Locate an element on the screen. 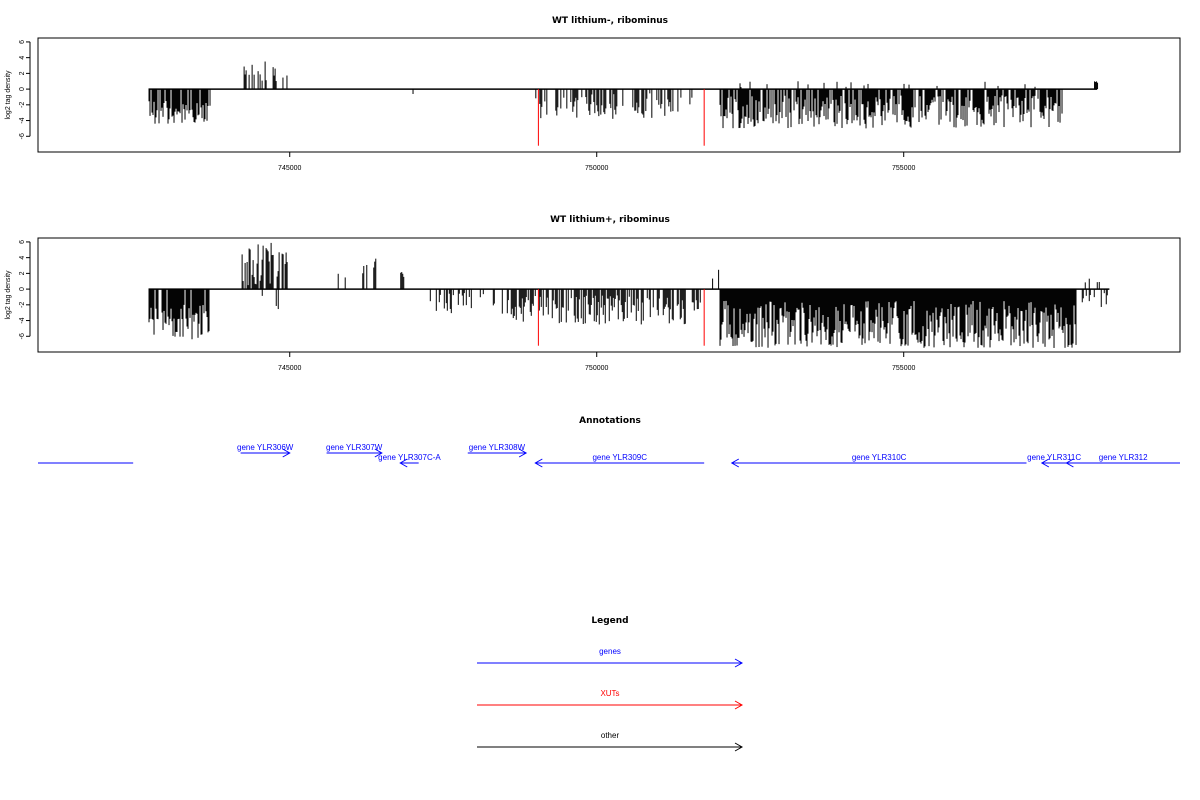 This screenshot has width=1200, height=800. legend-items: genes XUTs other is located at coordinates (610, 699).